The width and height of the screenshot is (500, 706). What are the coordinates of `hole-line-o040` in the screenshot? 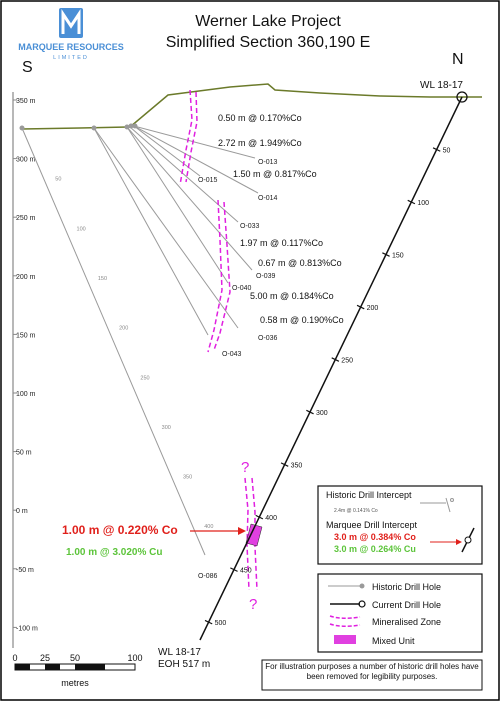 It's located at (177, 205).